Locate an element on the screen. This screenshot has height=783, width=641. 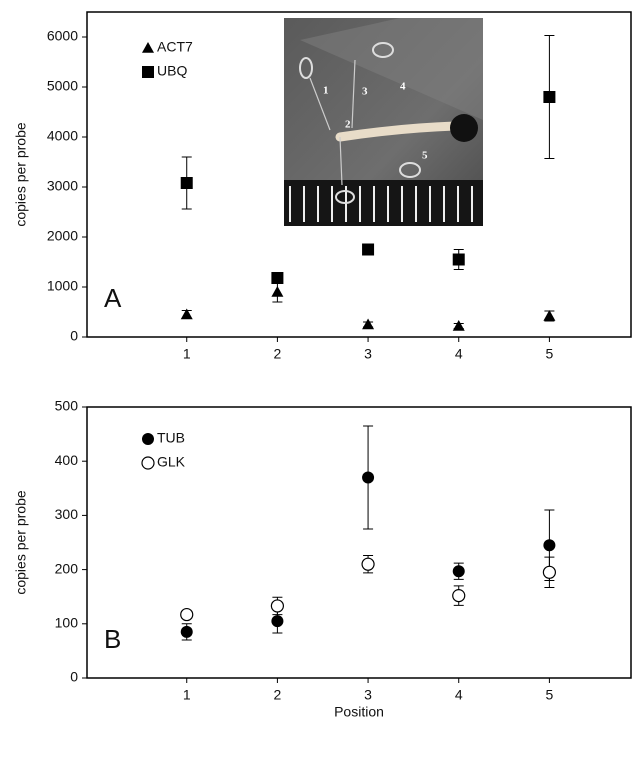
inset-label: 2 is located at coordinates (348, 125).